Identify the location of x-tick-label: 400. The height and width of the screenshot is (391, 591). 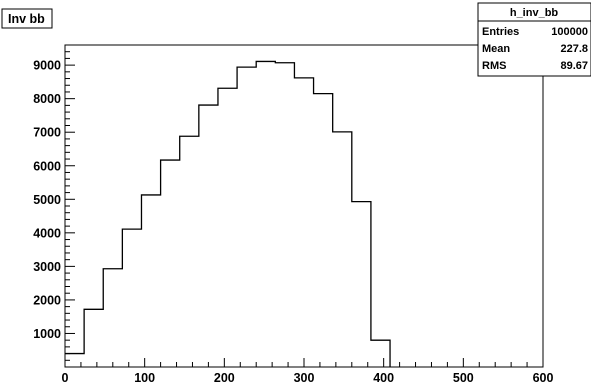
(383, 378).